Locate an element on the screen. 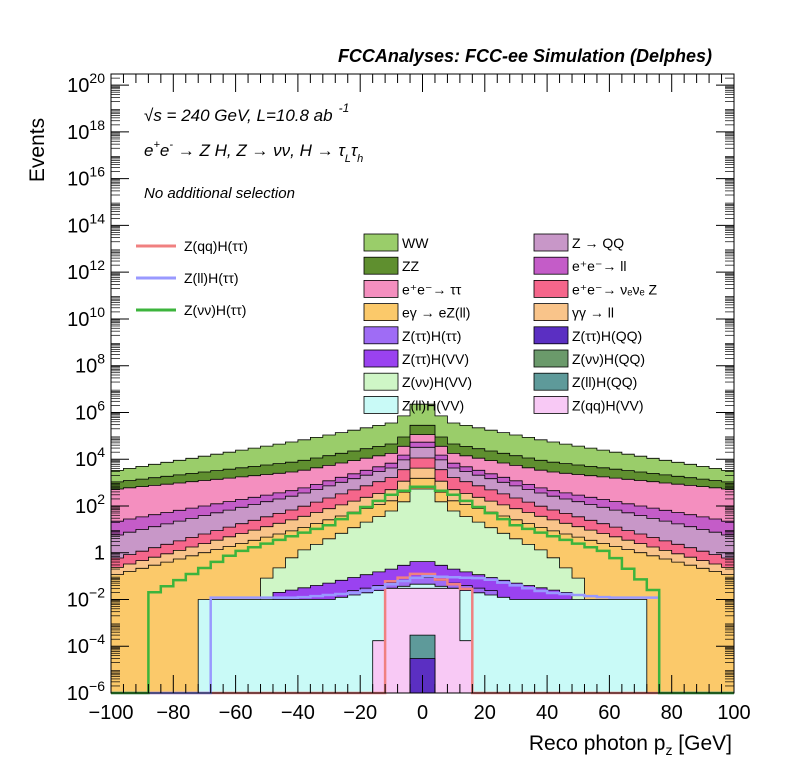  x-tick-label: 100 is located at coordinates (733, 713).